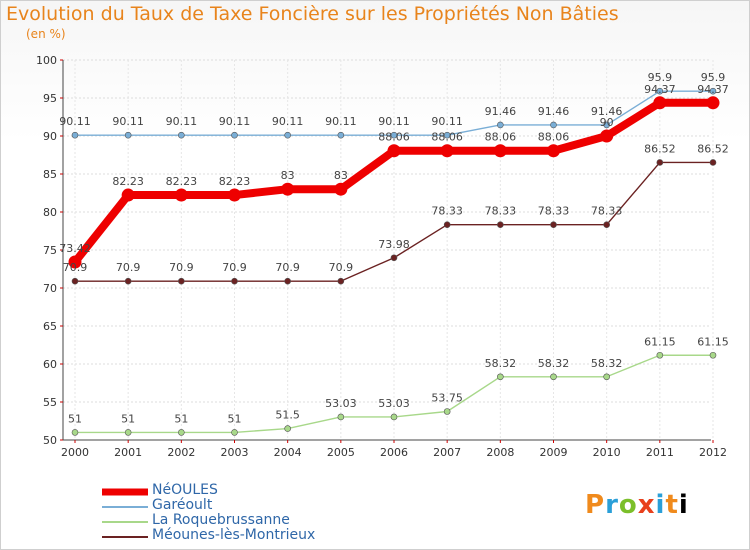 Image resolution: width=750 pixels, height=550 pixels. What do you see at coordinates (606, 377) in the screenshot?
I see `point-la-roquebrussanne-2010` at bounding box center [606, 377].